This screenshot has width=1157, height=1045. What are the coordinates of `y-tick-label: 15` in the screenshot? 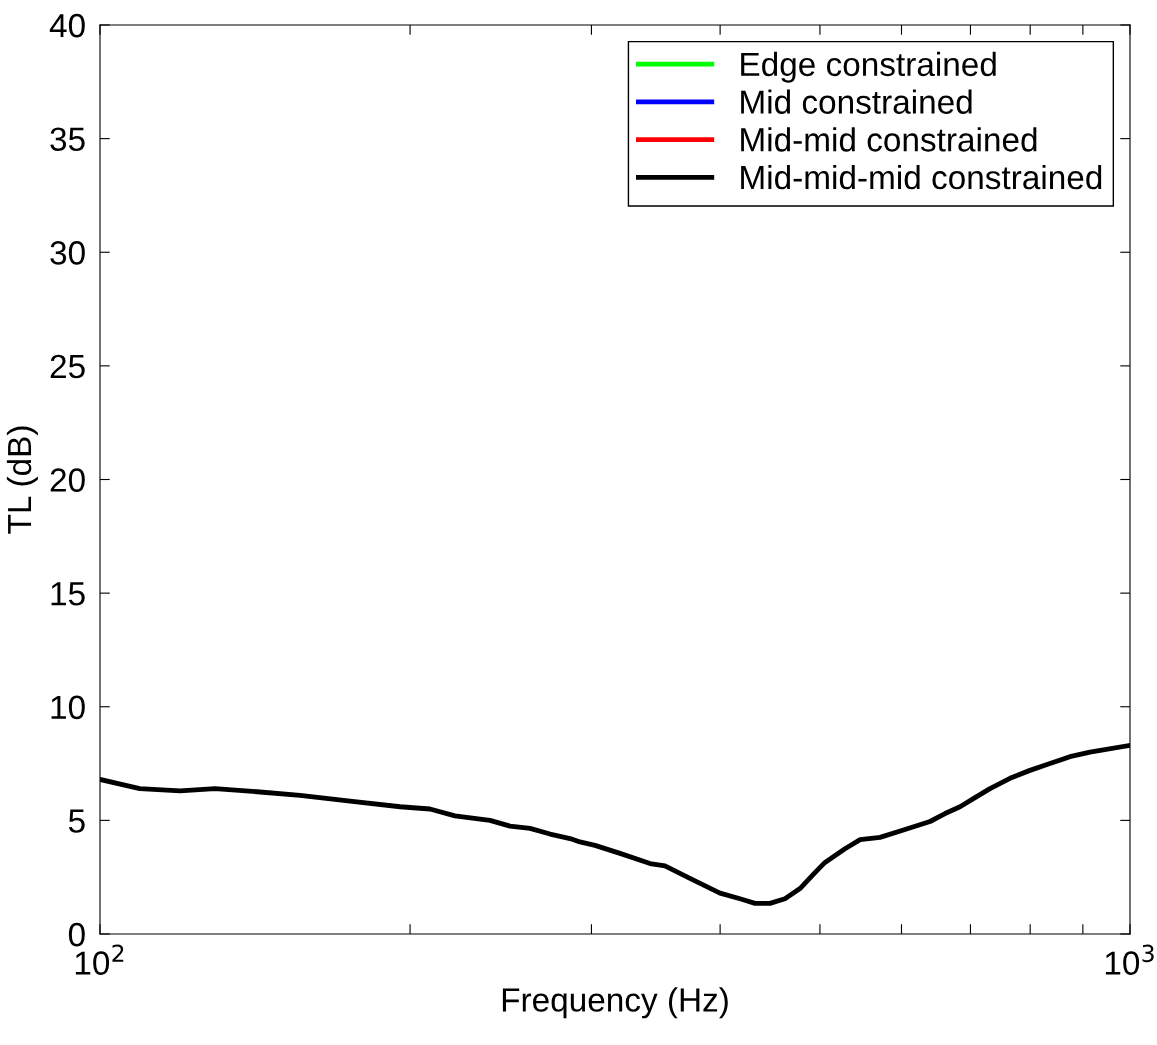 It's located at (68, 594).